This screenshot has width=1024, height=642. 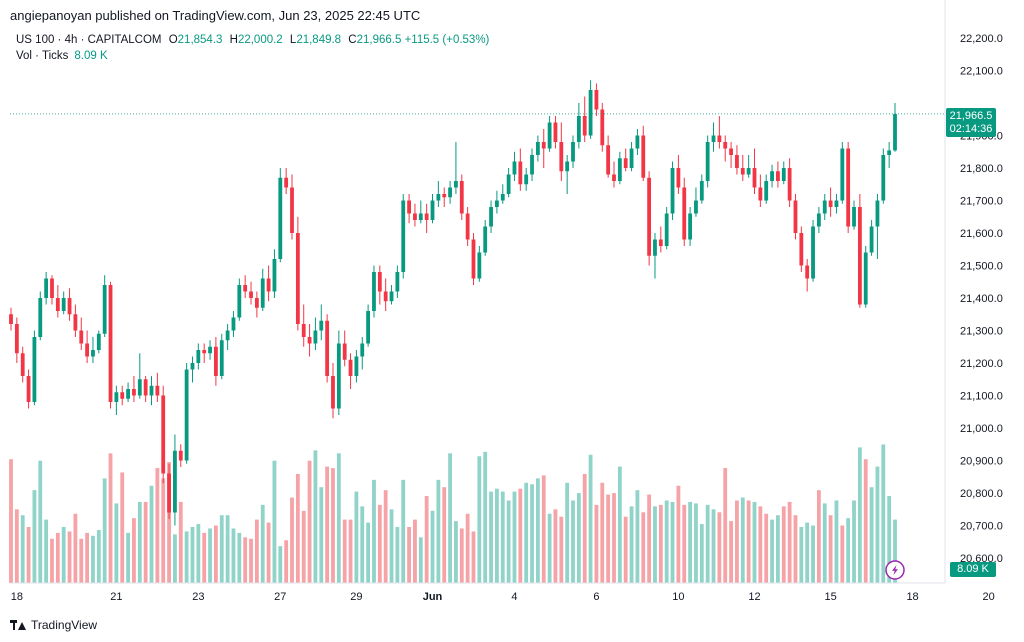 What do you see at coordinates (17, 597) in the screenshot?
I see `time-tick-label: 18` at bounding box center [17, 597].